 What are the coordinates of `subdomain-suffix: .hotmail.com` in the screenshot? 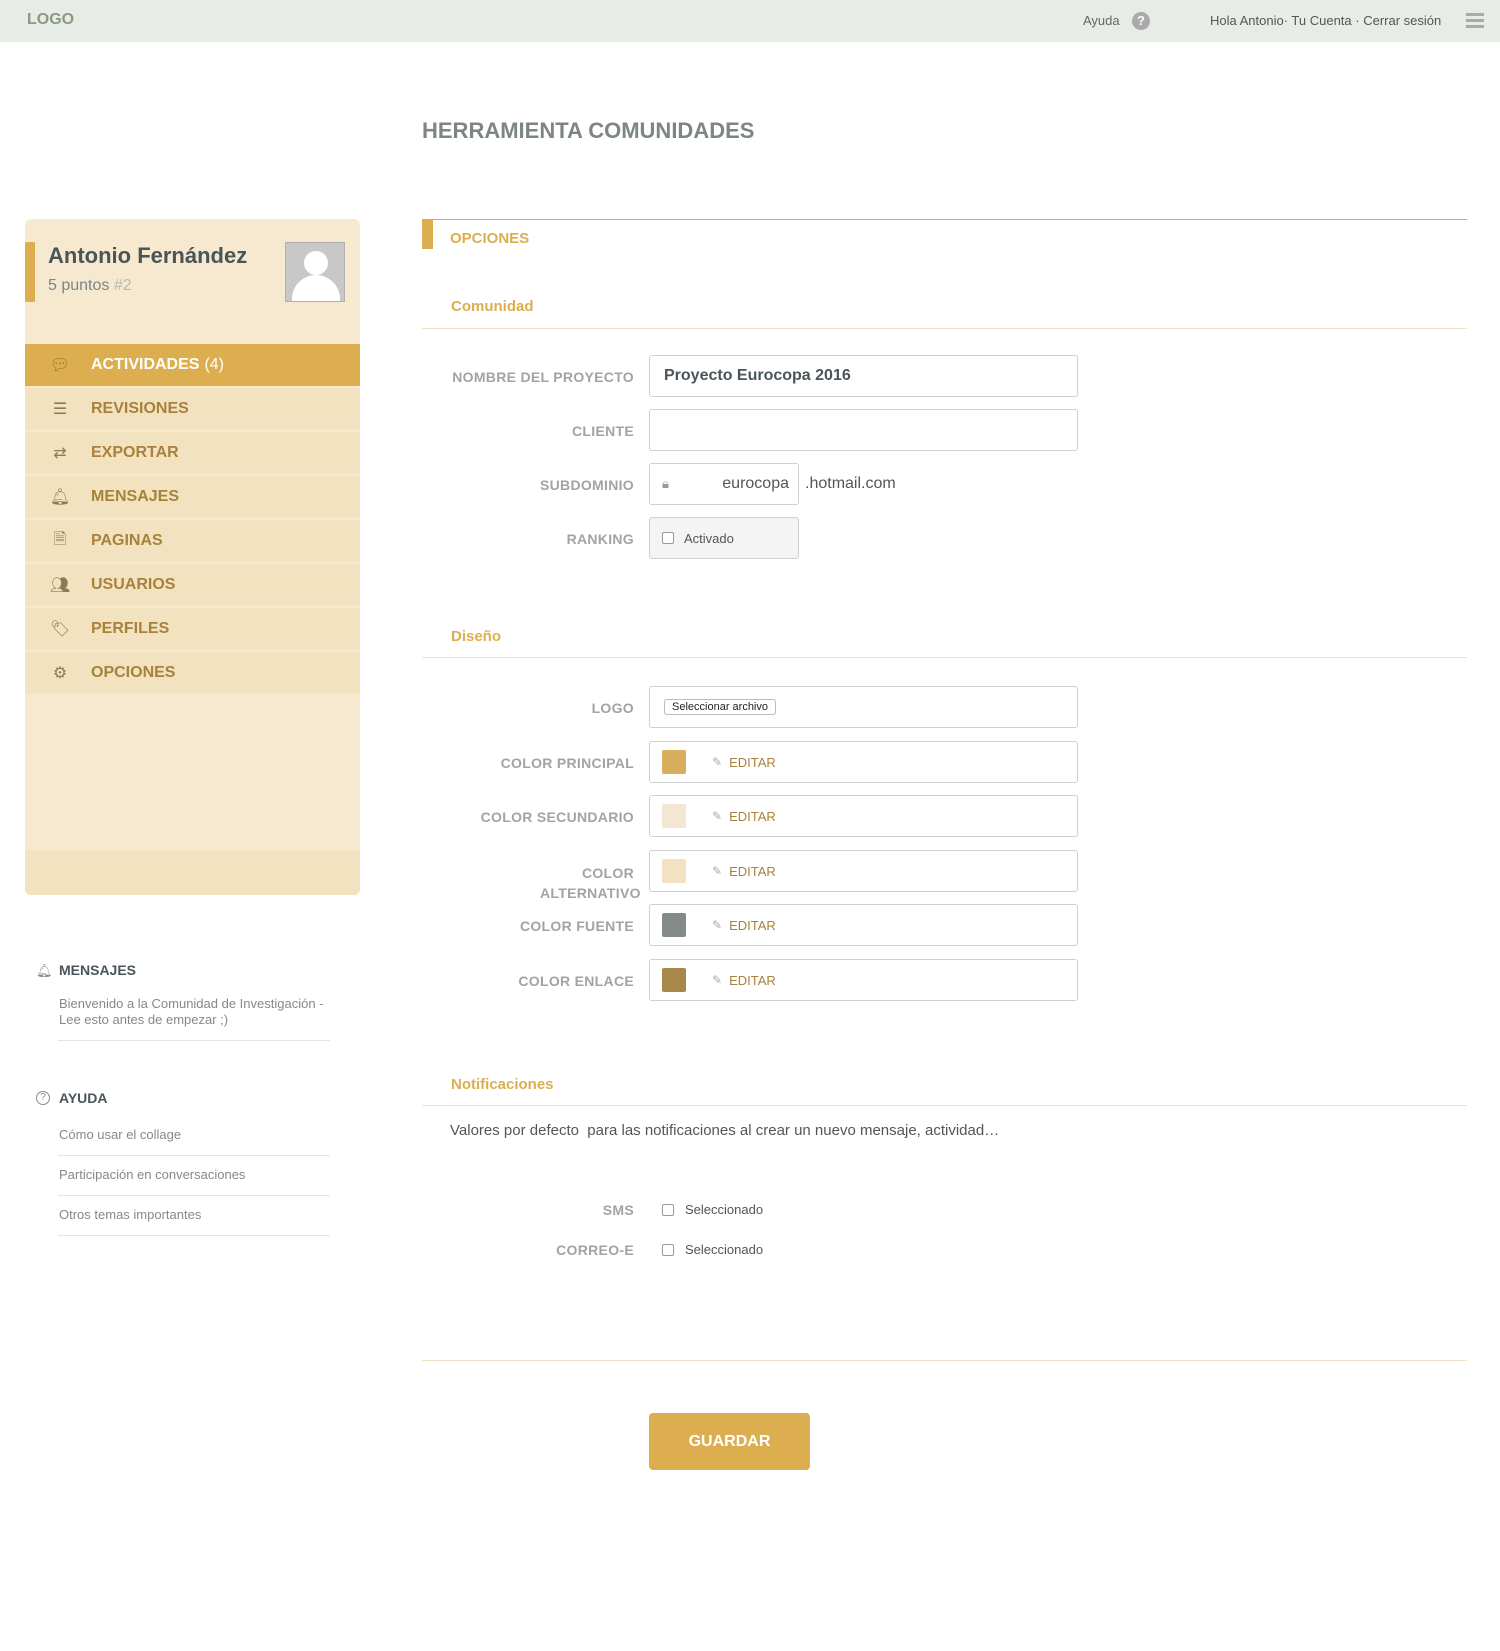 It's located at (850, 483).